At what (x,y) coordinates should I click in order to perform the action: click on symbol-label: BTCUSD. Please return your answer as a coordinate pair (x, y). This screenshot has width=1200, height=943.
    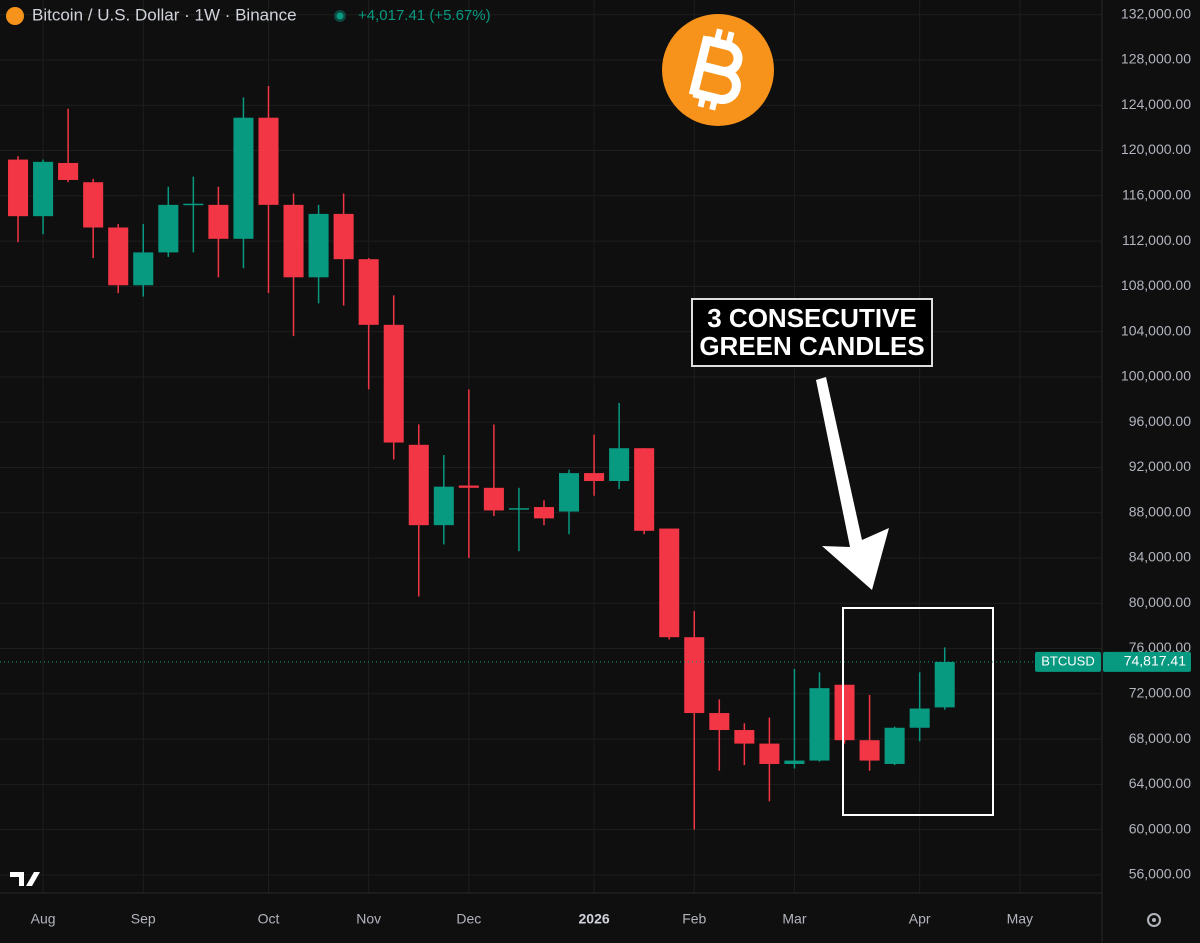
    Looking at the image, I should click on (1067, 660).